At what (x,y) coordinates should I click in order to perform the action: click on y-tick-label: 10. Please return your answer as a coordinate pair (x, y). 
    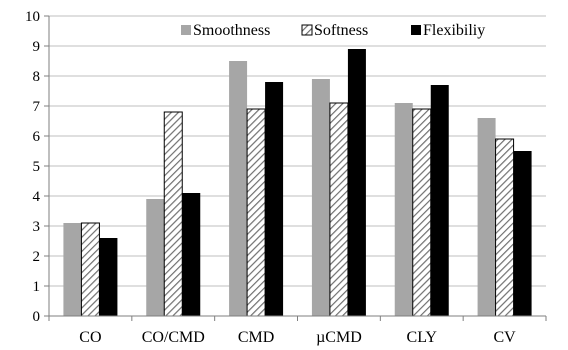
    Looking at the image, I should click on (32, 17).